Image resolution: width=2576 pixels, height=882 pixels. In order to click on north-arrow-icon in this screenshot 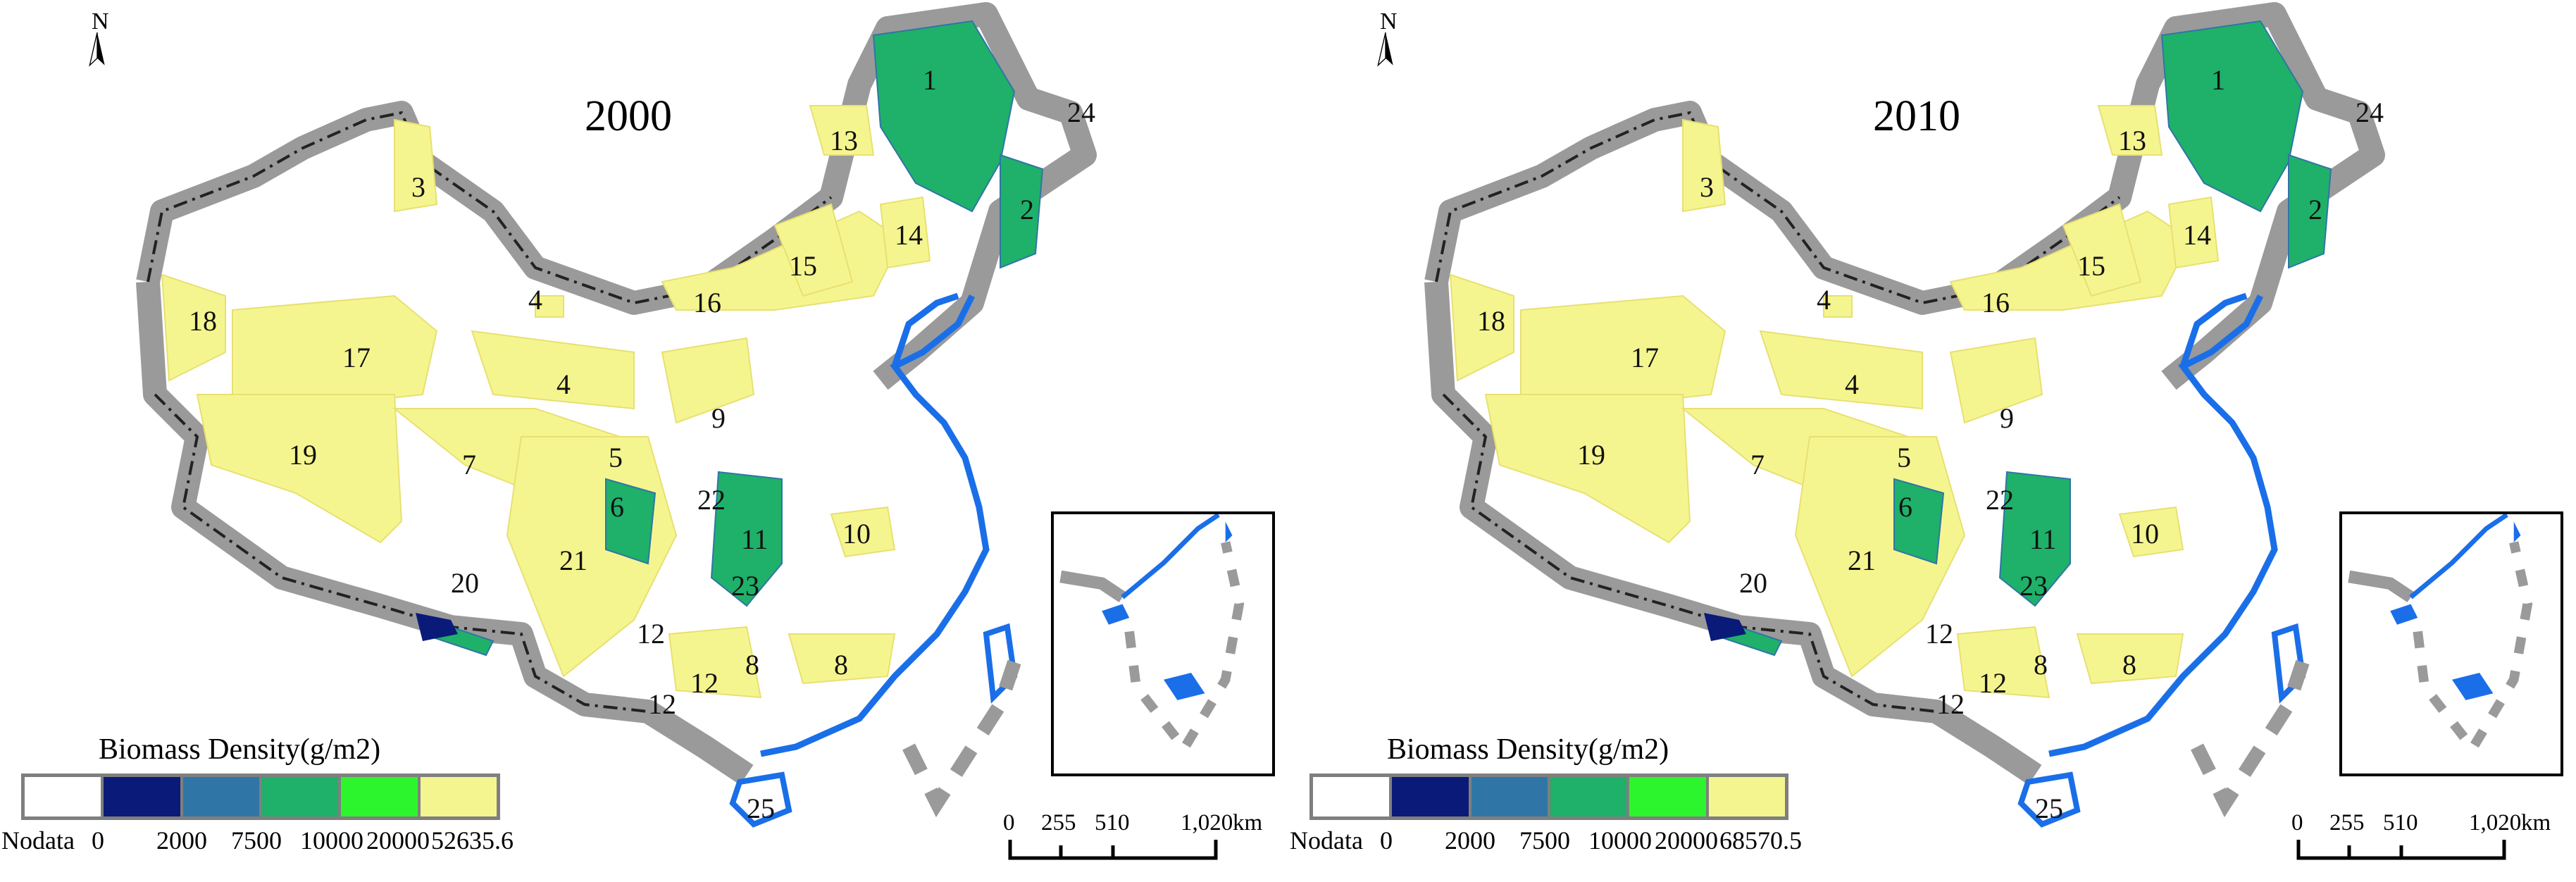, I will do `click(1385, 50)`.